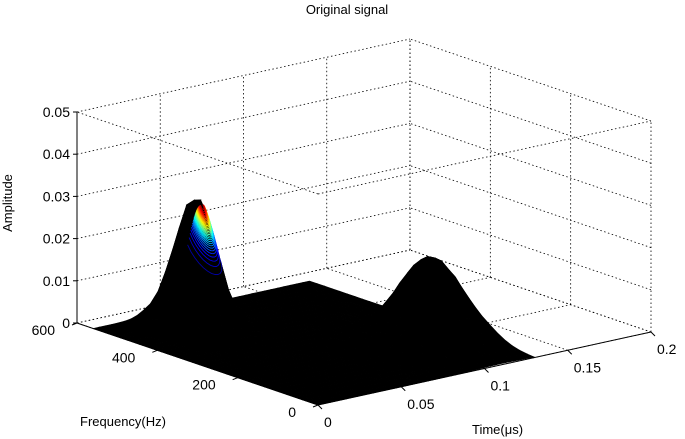 Image resolution: width=685 pixels, height=439 pixels. What do you see at coordinates (56, 196) in the screenshot?
I see `z-tick-label: 0.03` at bounding box center [56, 196].